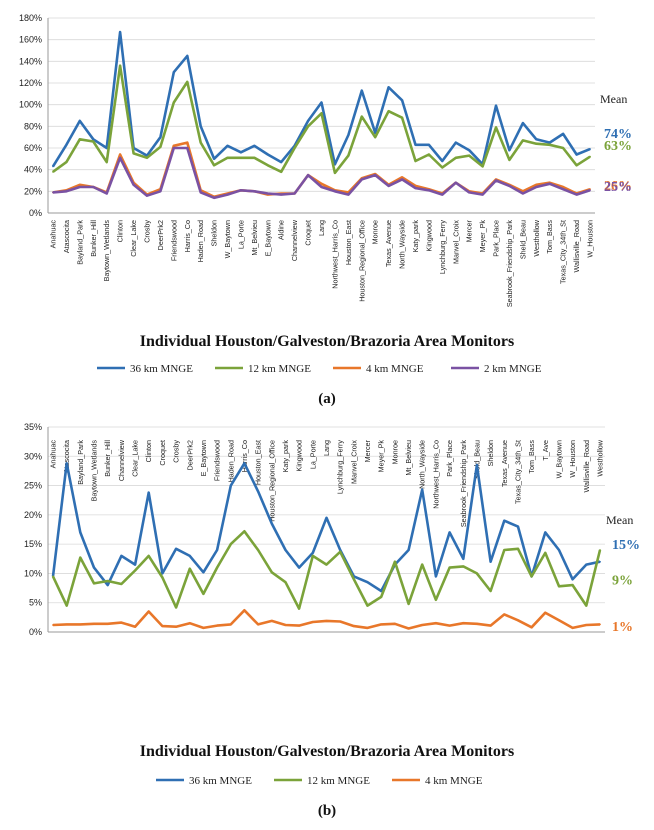 This screenshot has height=830, width=654. I want to click on x-tick-label-a: Houston_Regional_Office, so click(361, 261).